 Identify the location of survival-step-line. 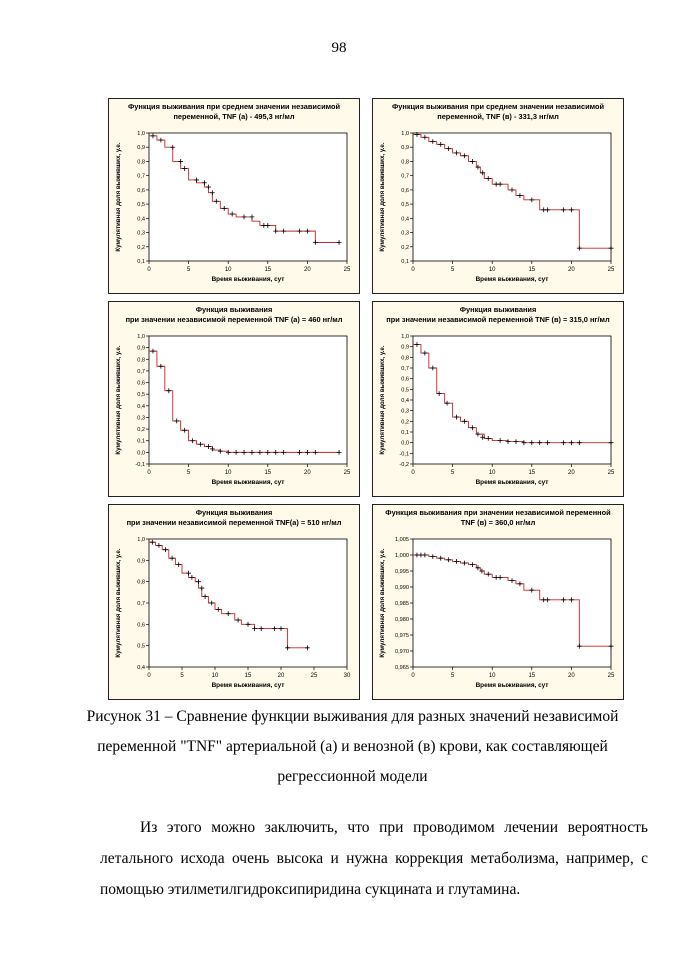
(512, 600).